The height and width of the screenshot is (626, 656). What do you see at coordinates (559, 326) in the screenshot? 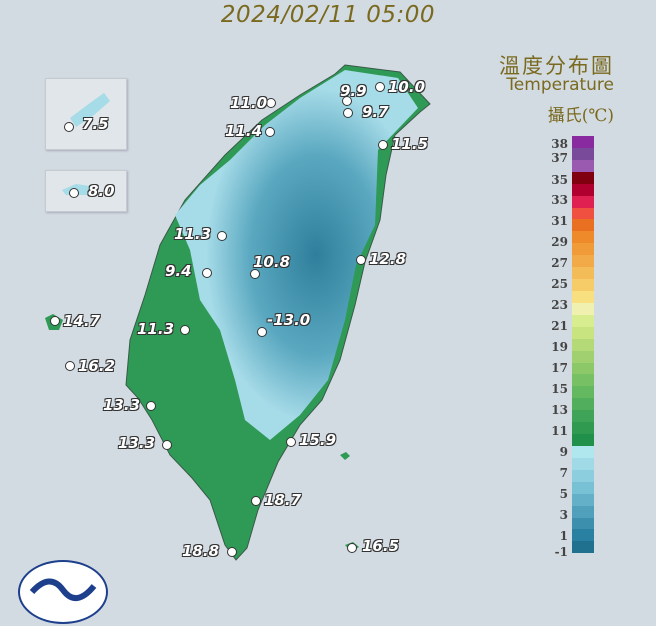
I see `colorbar-tick-label: 21` at bounding box center [559, 326].